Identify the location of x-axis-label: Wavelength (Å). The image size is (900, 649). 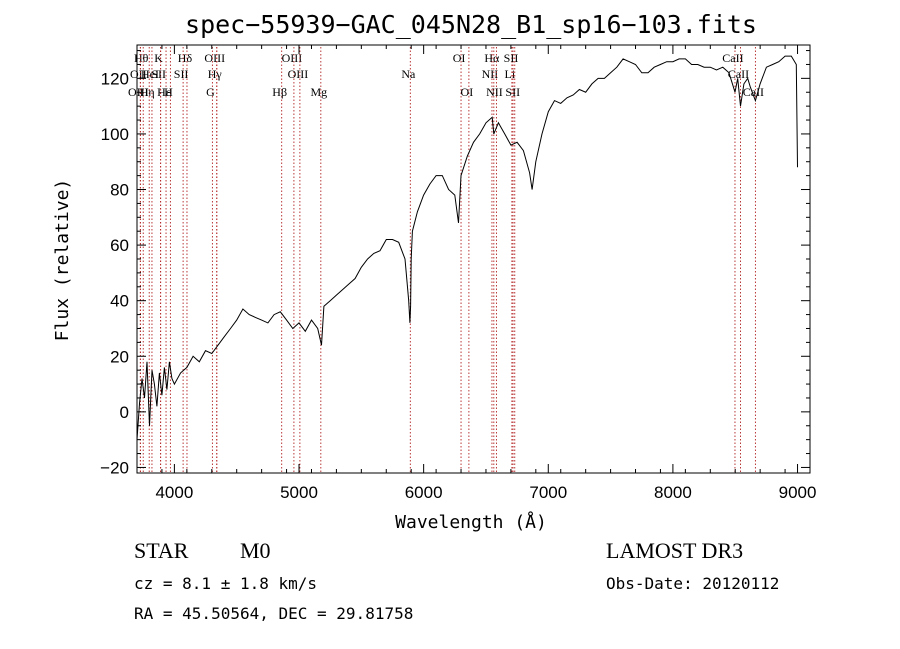
(471, 522).